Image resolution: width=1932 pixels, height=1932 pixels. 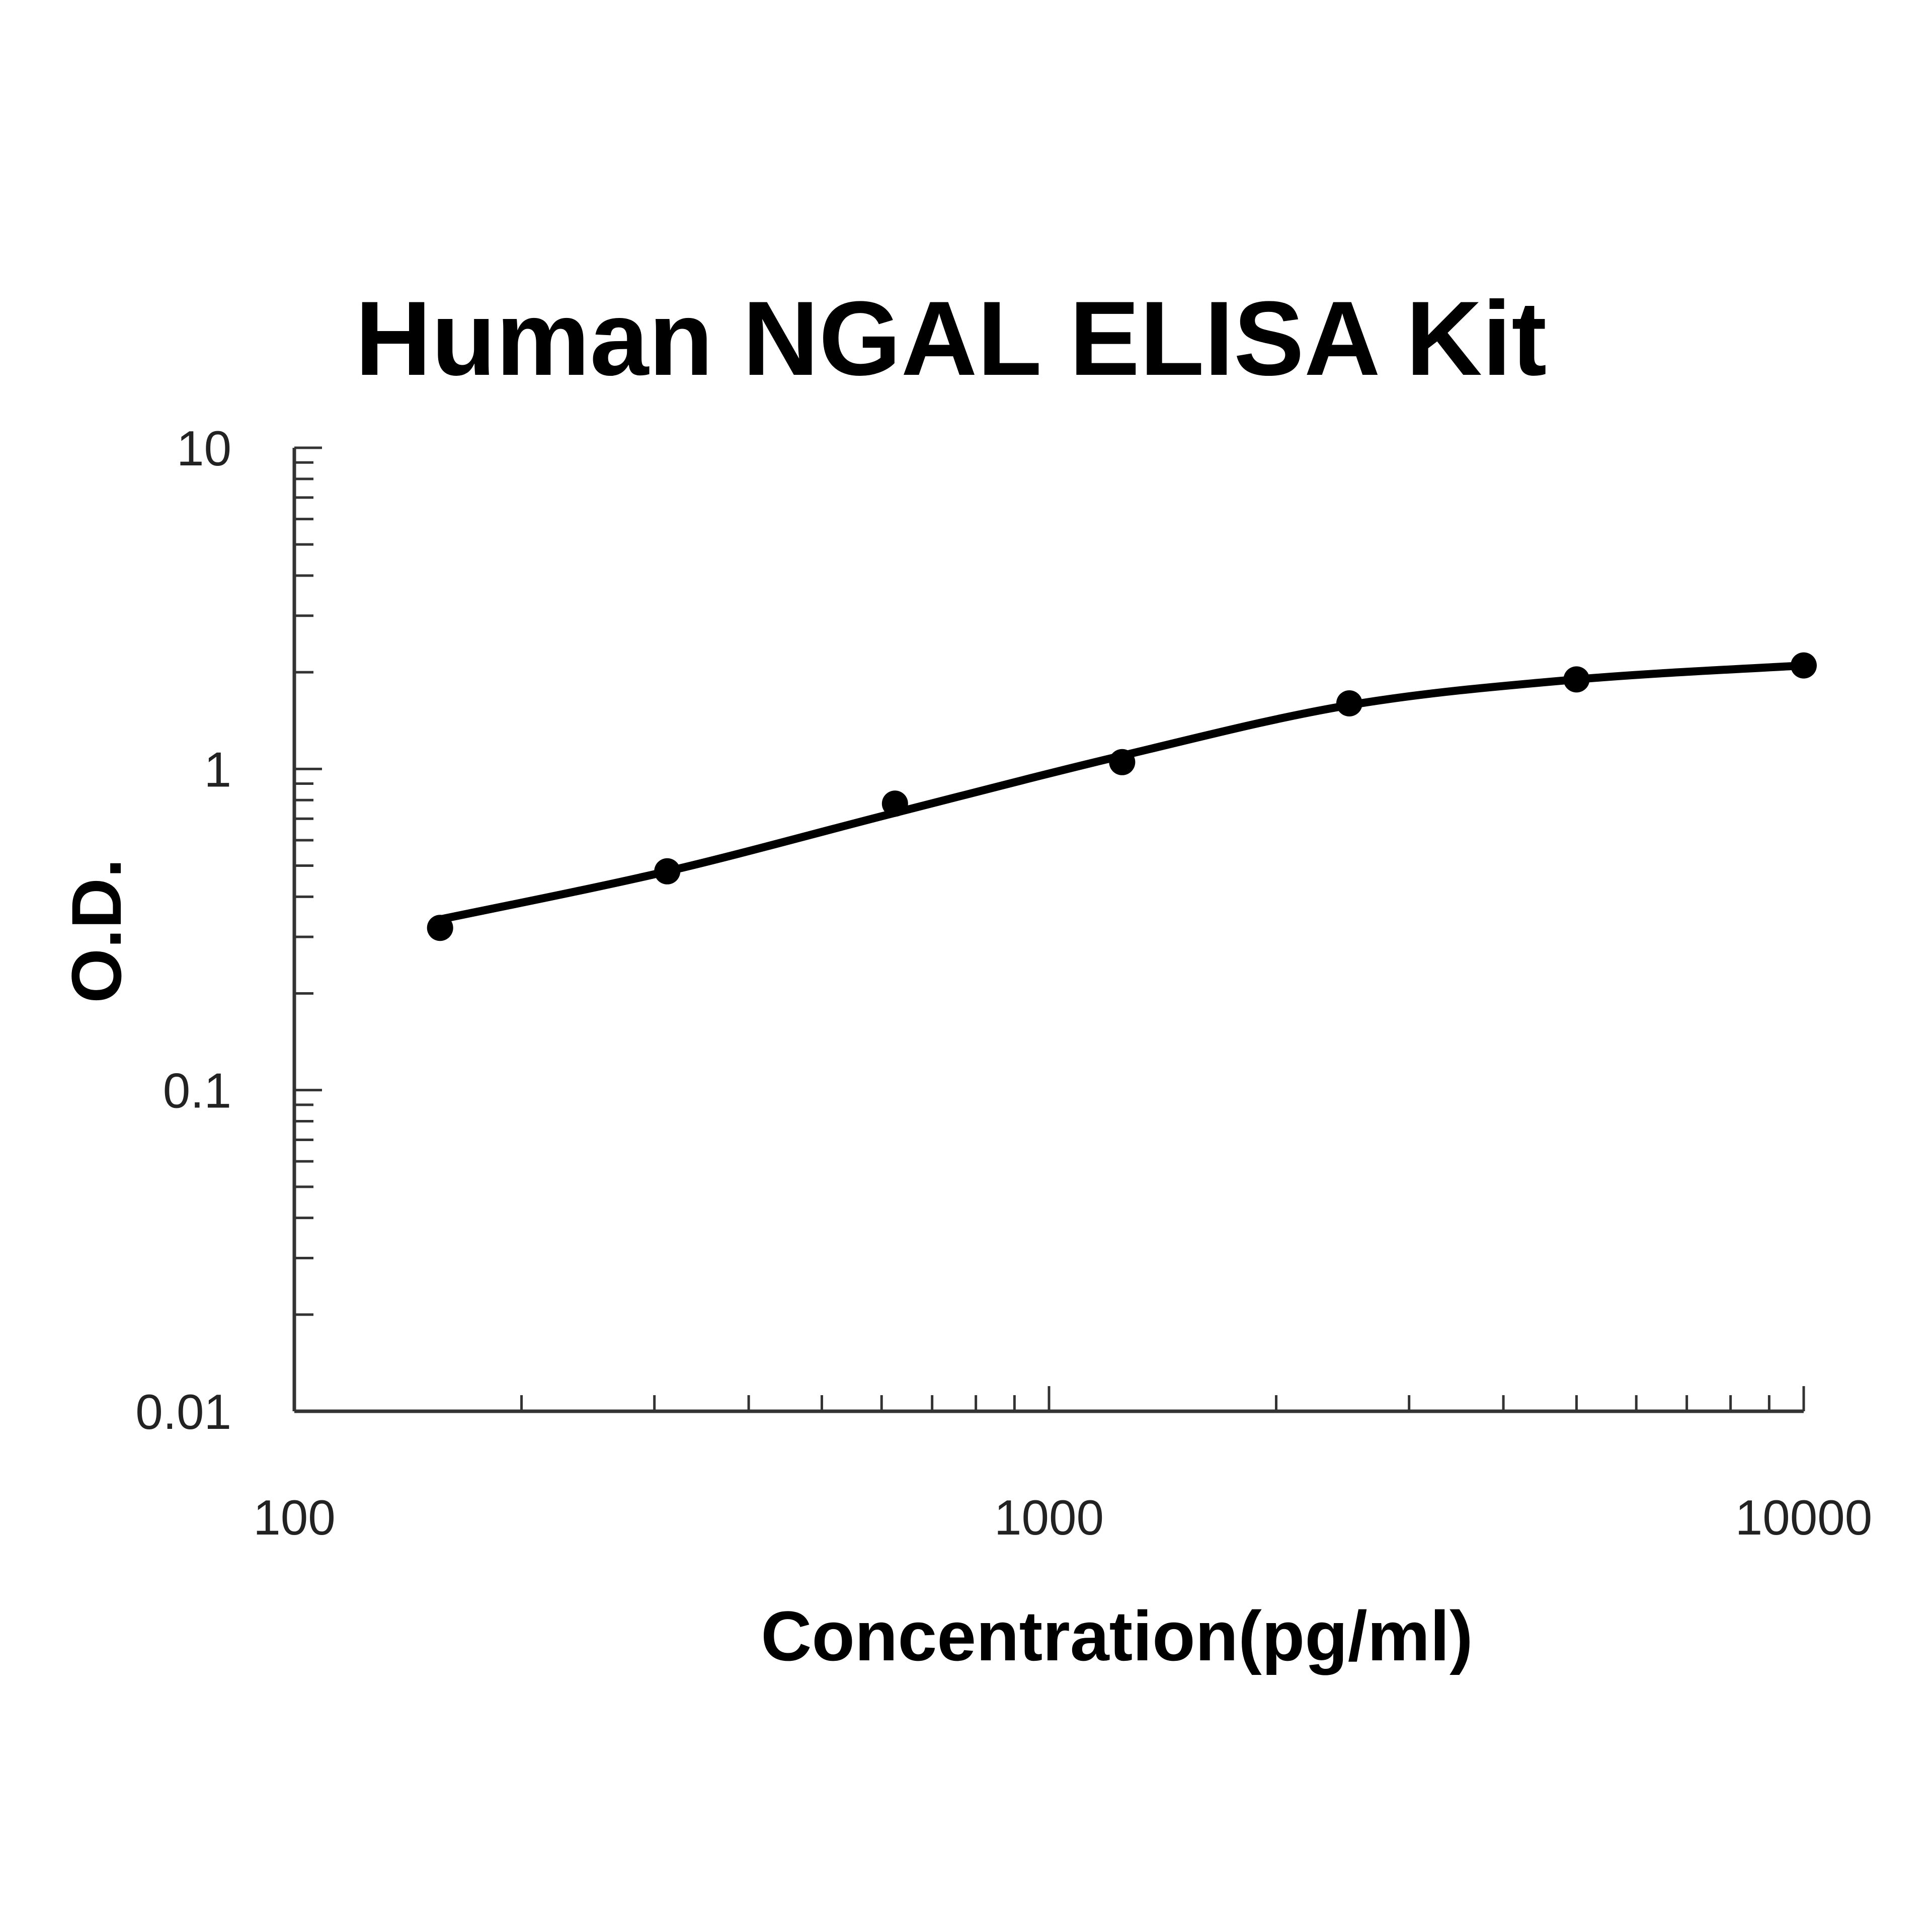 What do you see at coordinates (1804, 1517) in the screenshot?
I see `x-tick-label: 10000` at bounding box center [1804, 1517].